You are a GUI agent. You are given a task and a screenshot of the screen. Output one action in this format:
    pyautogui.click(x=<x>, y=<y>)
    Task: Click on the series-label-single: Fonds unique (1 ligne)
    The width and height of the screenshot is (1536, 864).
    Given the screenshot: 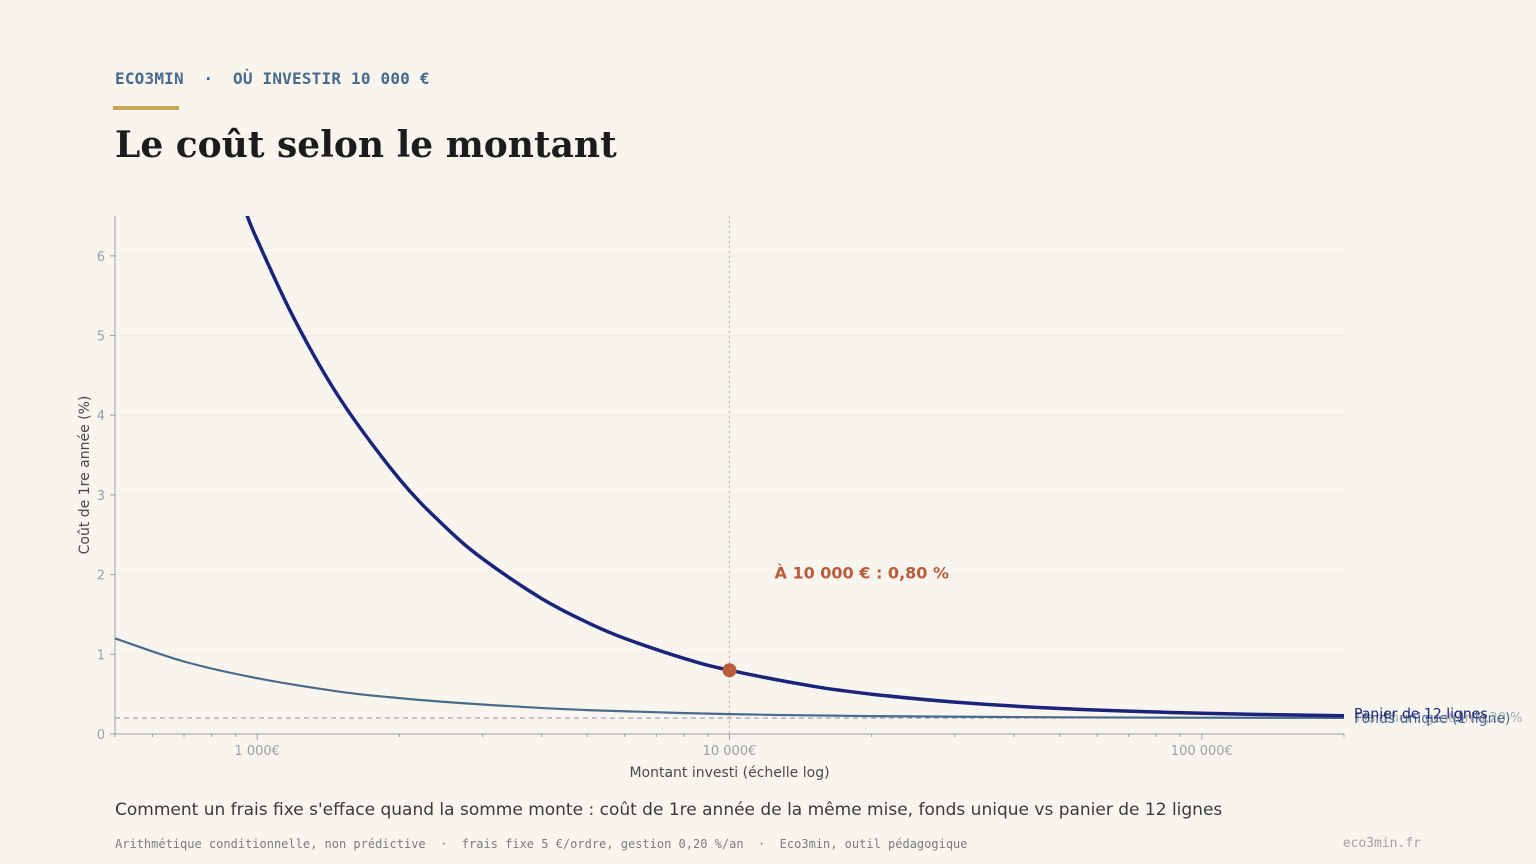 What is the action you would take?
    pyautogui.click(x=1432, y=719)
    